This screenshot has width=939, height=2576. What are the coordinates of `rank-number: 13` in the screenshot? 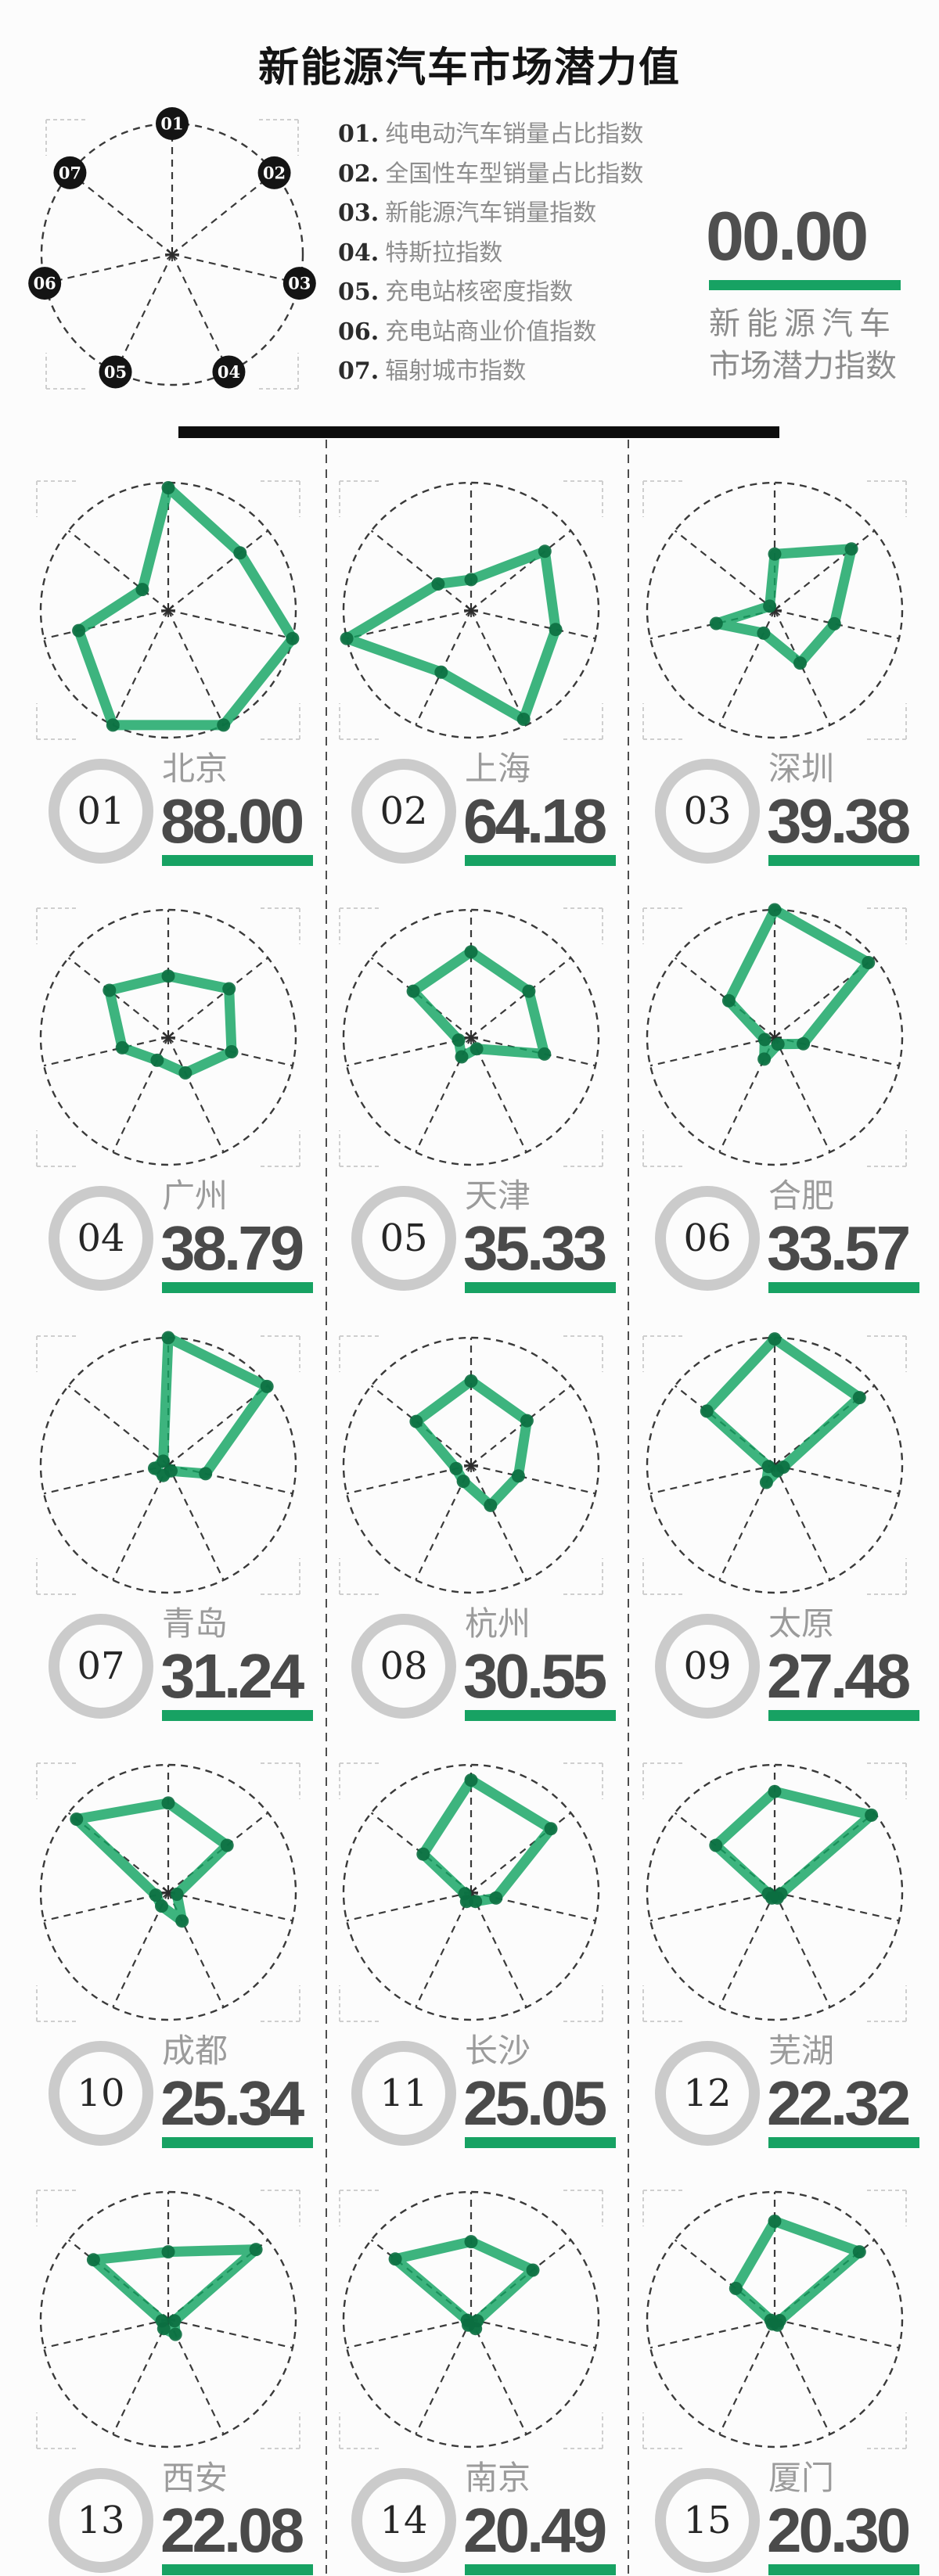 It's located at (101, 2520).